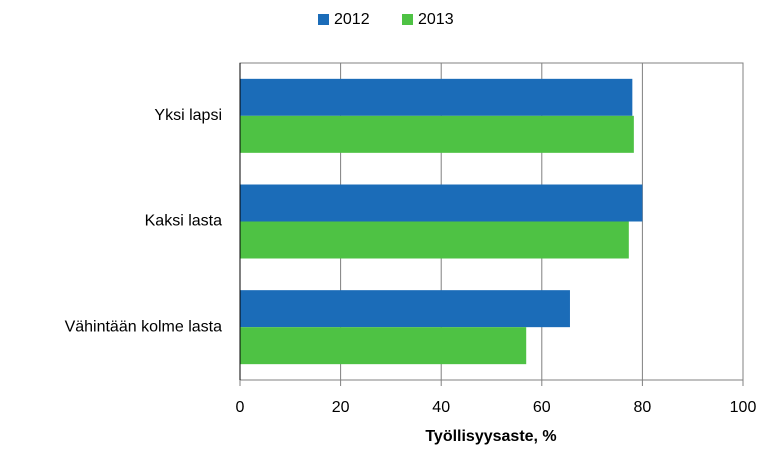  What do you see at coordinates (643, 407) in the screenshot?
I see `x-tick-label: 80` at bounding box center [643, 407].